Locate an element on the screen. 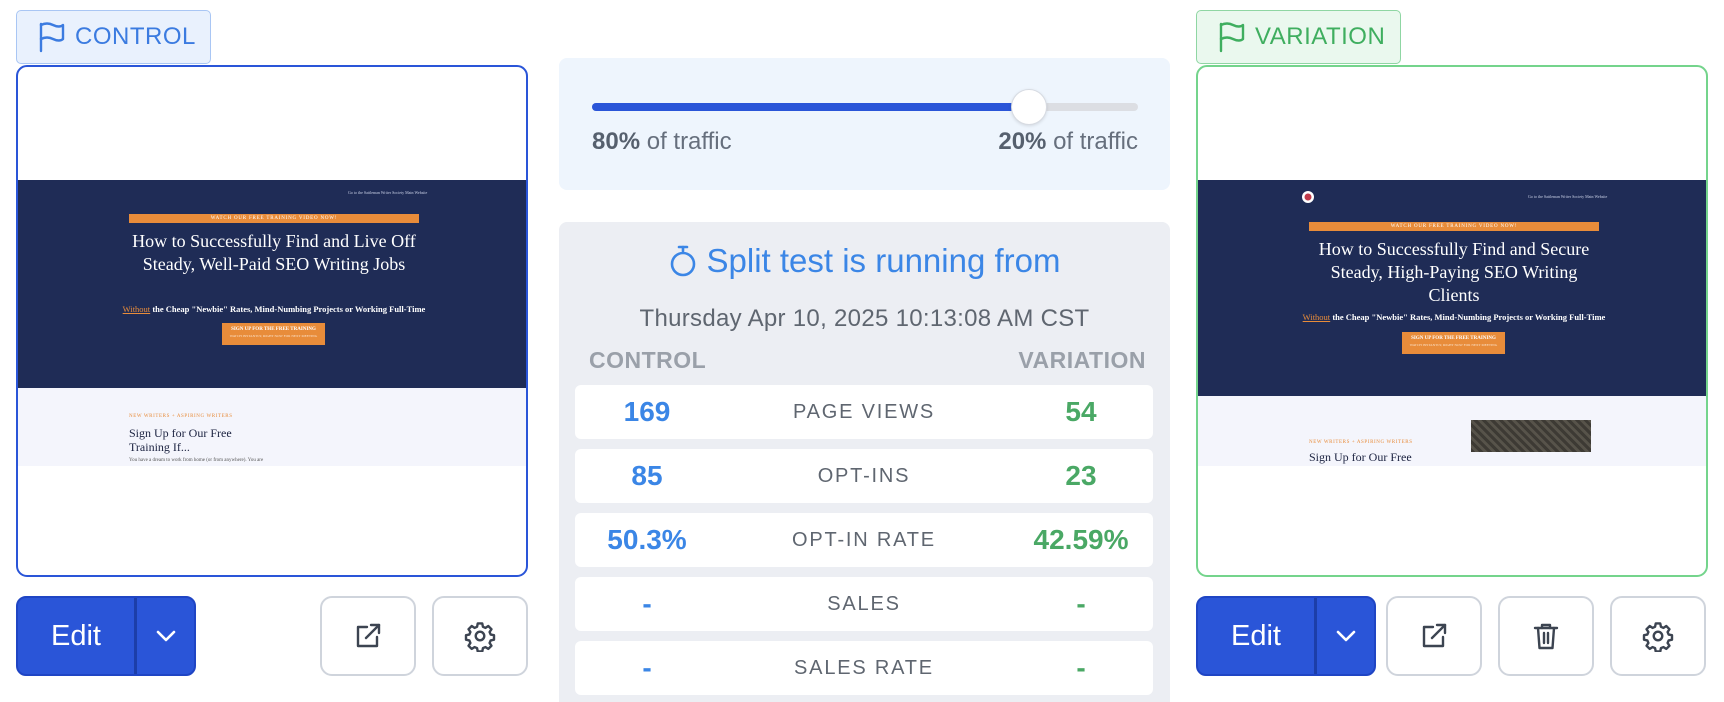 This screenshot has height=702, width=1724. traffic-slider-track is located at coordinates (865, 107).